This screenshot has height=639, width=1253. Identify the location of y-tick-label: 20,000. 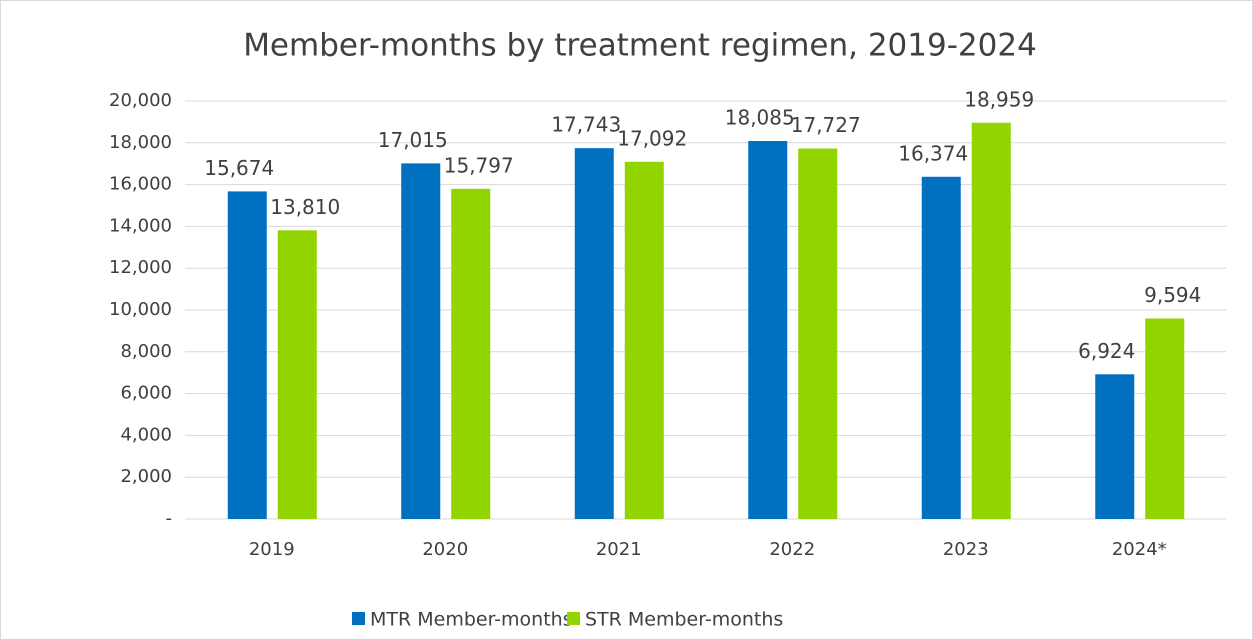
(140, 100).